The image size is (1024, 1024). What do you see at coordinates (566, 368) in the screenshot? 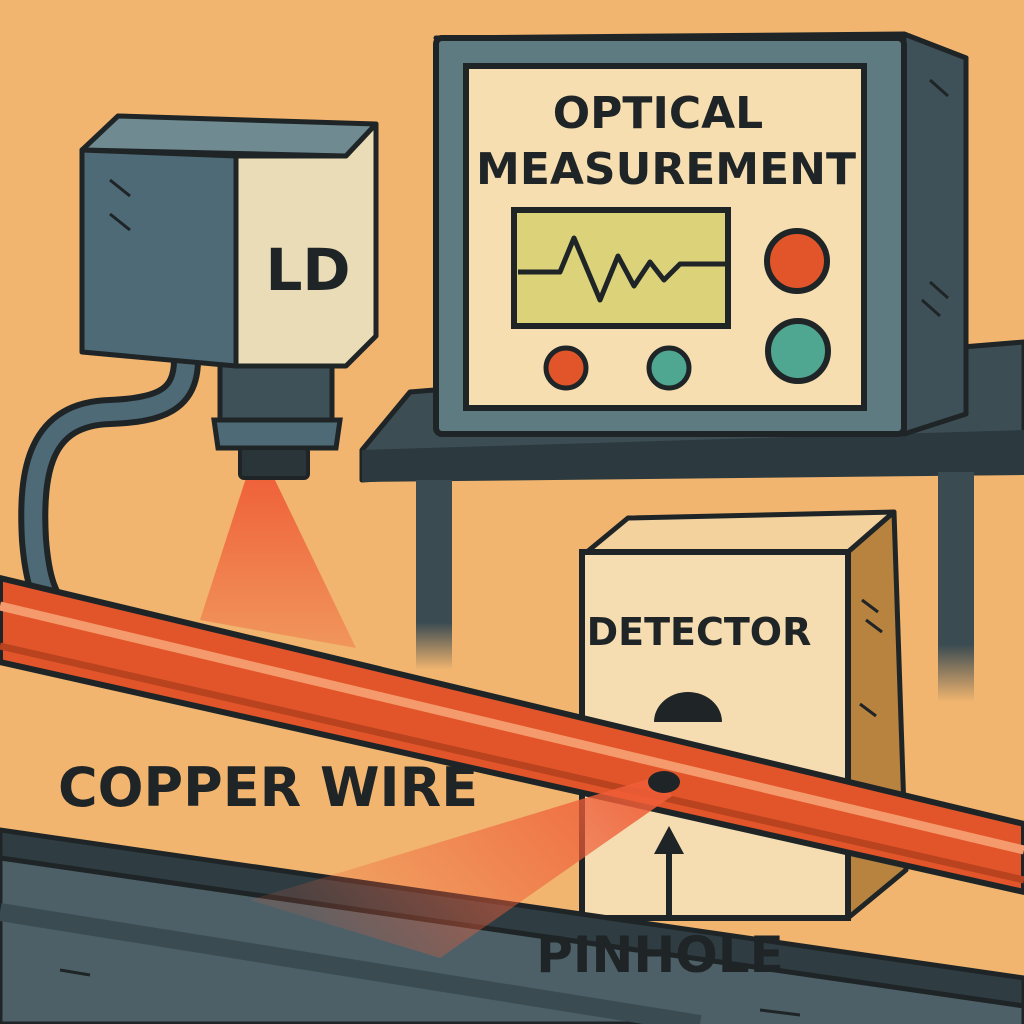
I see `knob-red-small` at bounding box center [566, 368].